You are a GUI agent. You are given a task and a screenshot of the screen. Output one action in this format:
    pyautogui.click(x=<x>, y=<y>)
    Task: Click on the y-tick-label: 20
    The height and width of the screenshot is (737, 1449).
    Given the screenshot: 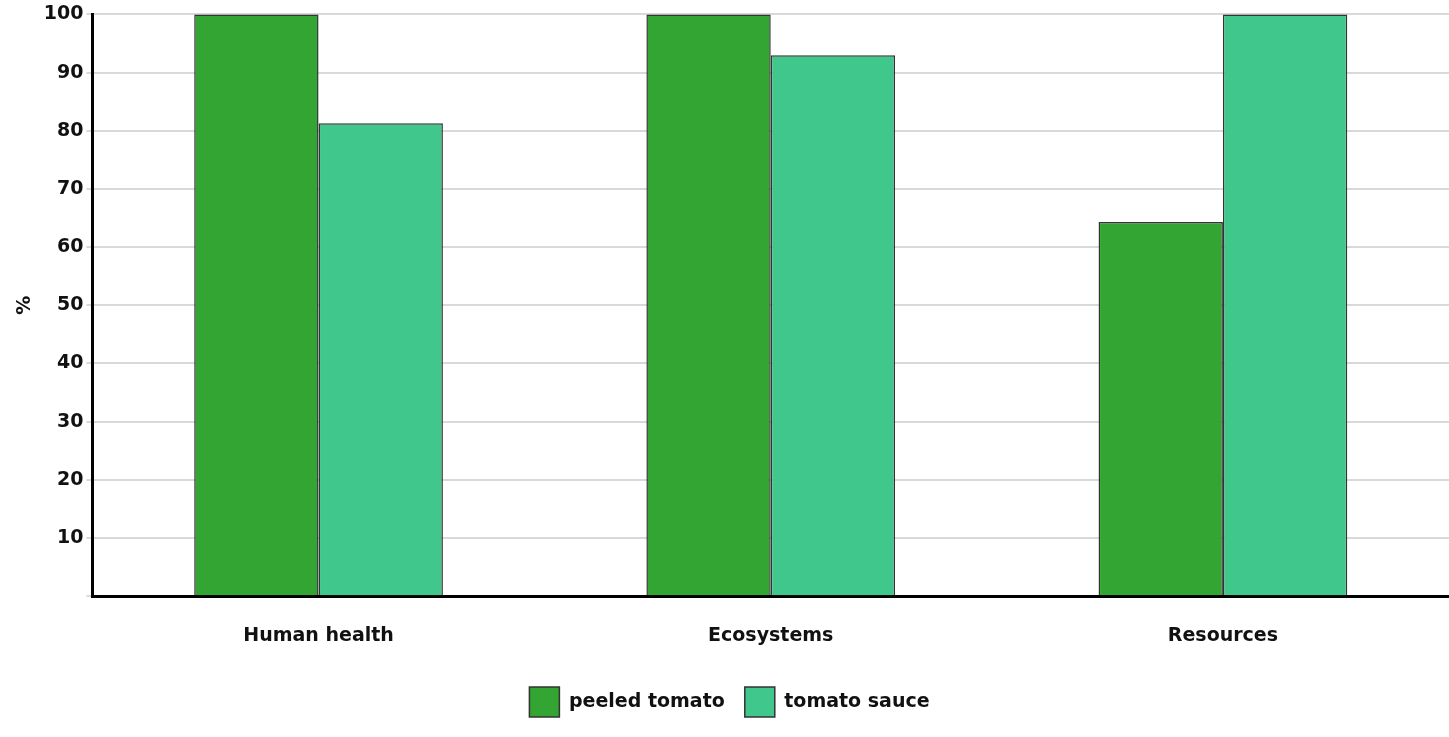 What is the action you would take?
    pyautogui.click(x=70, y=477)
    